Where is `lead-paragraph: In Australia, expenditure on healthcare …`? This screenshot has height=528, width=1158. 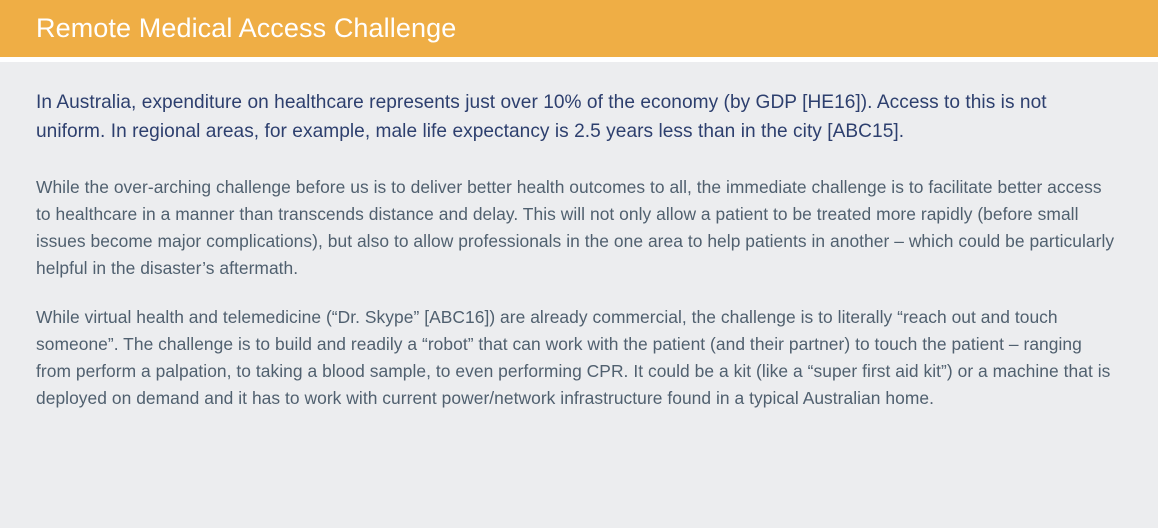 lead-paragraph: In Australia, expenditure on healthcare … is located at coordinates (541, 117).